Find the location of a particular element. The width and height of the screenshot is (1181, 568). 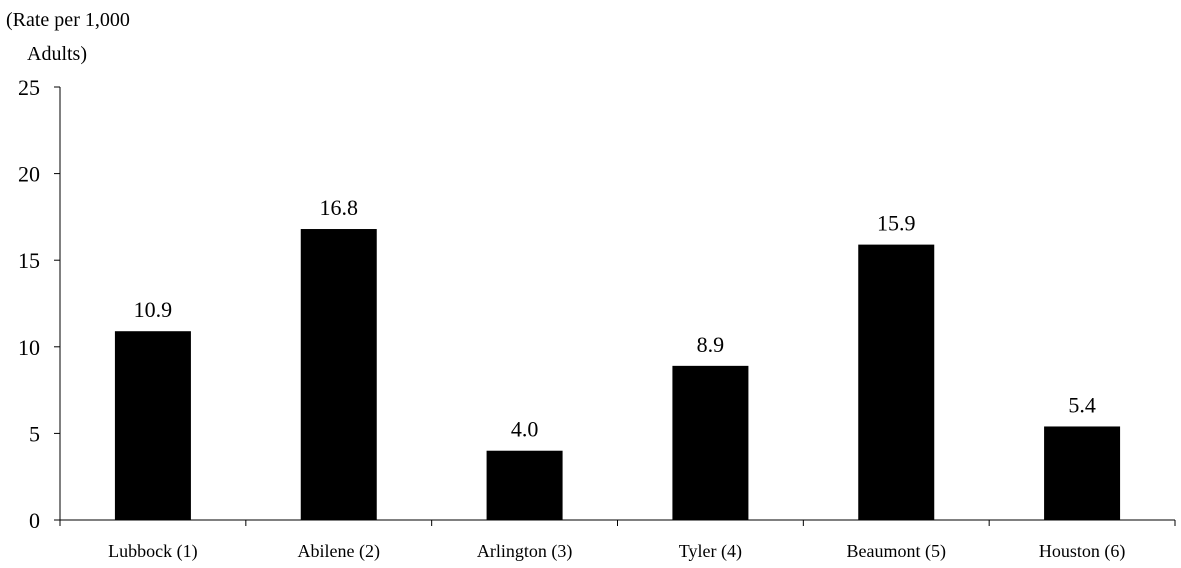

y-tick-label: 0 is located at coordinates (34, 520).